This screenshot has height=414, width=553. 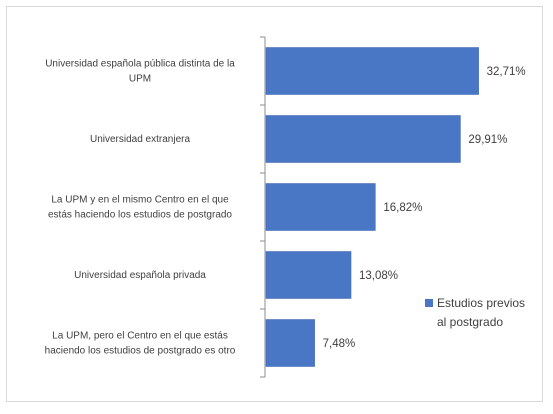 I want to click on category-label-line: Universidad extranjera, so click(x=140, y=139).